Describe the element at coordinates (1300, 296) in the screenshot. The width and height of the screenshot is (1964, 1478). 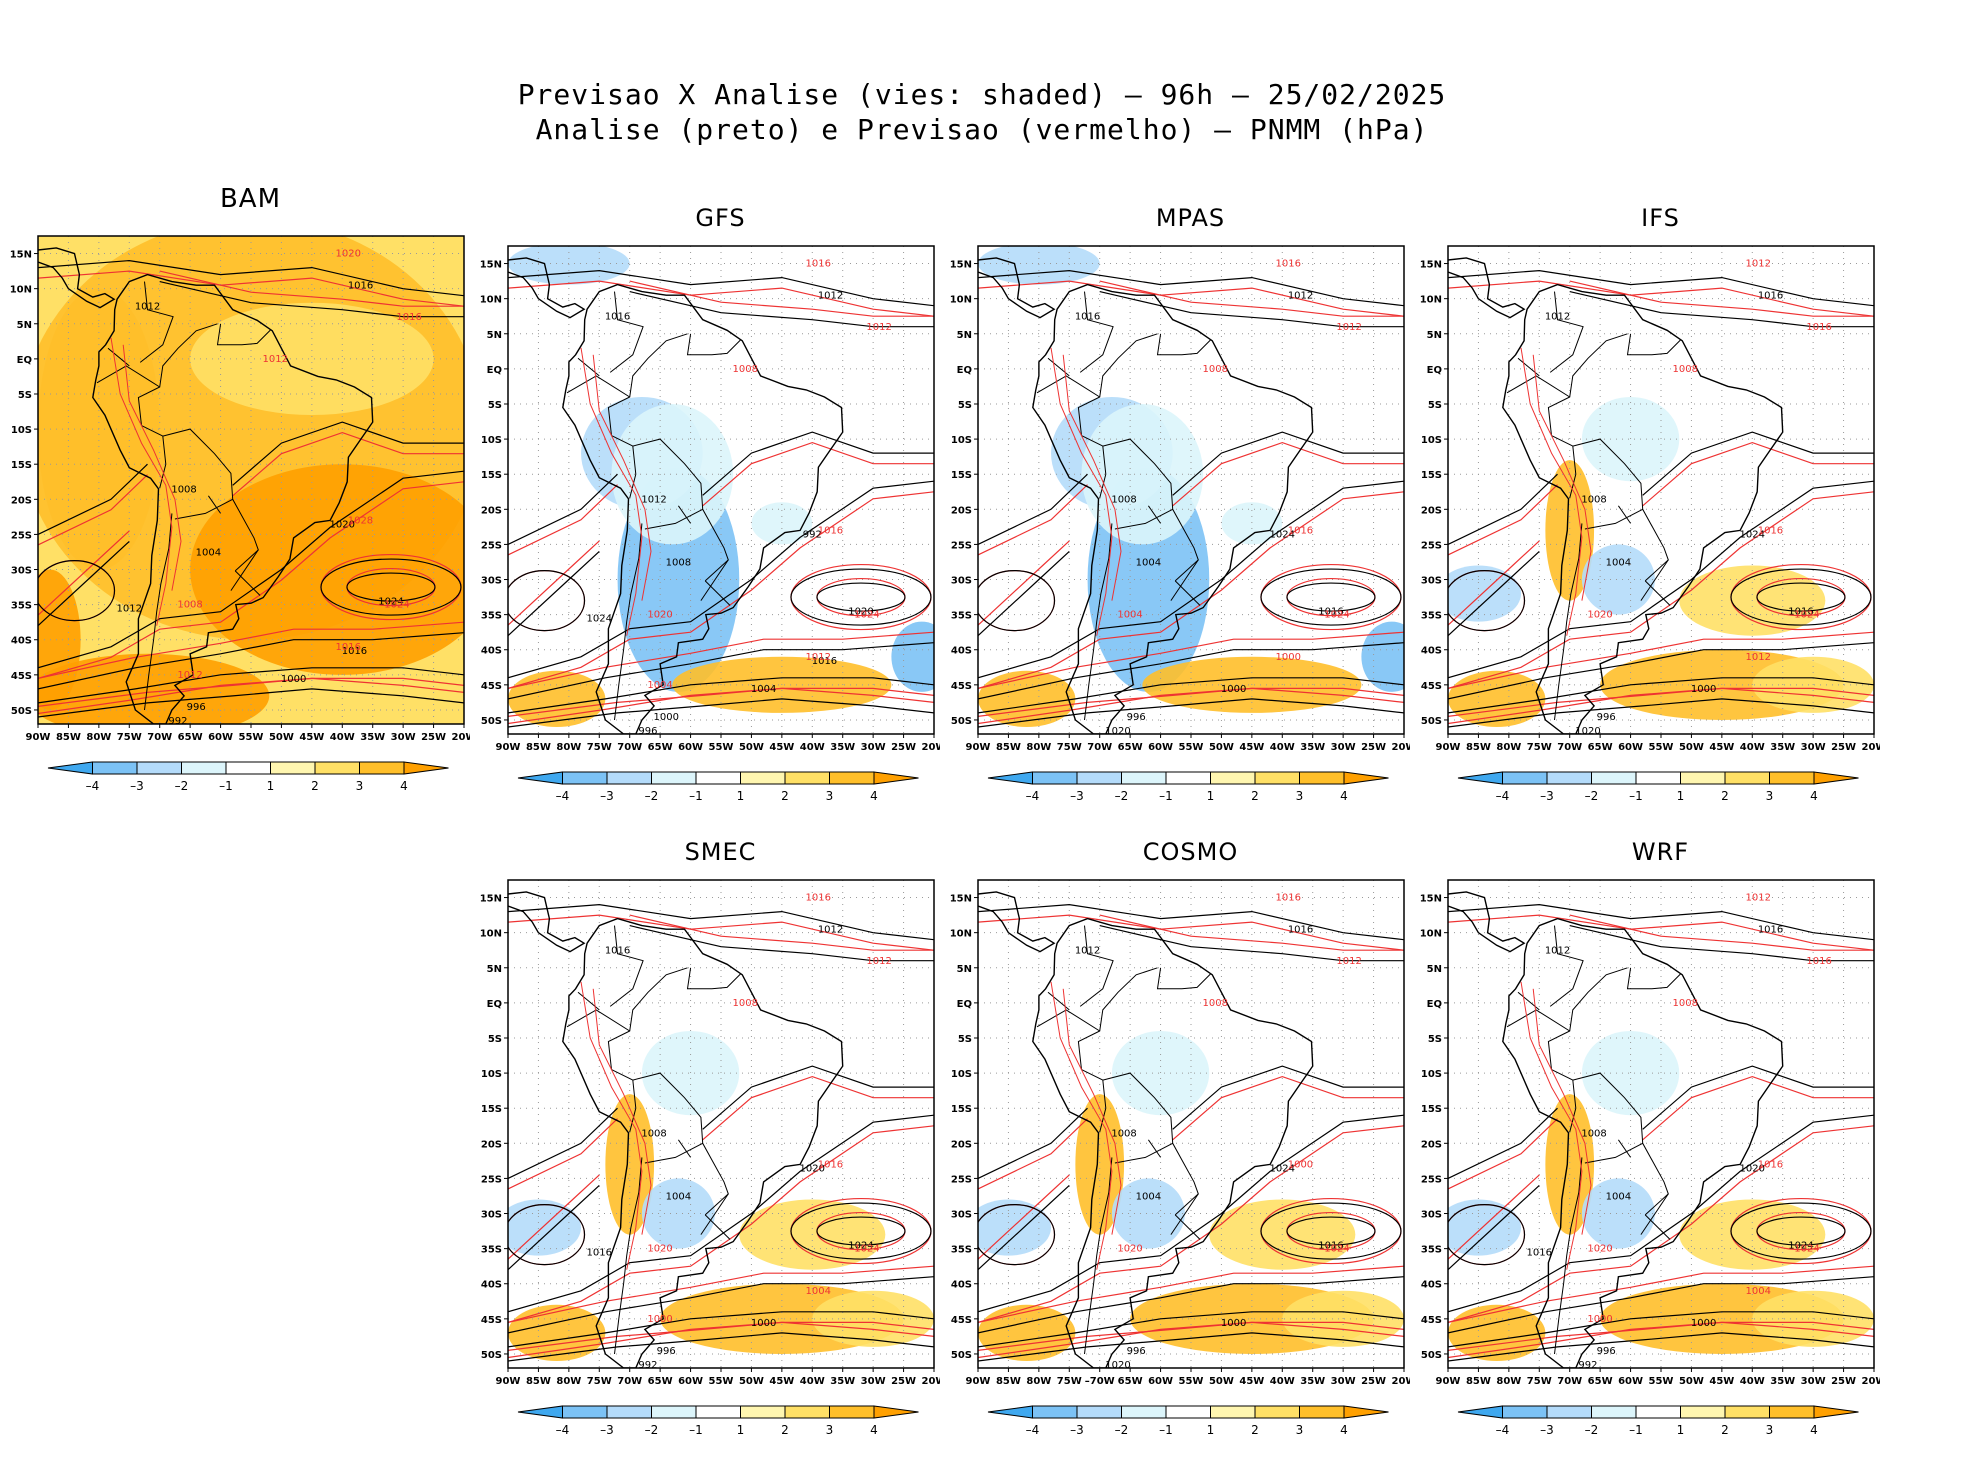
I see `analysis-contour-label: 1012` at that location.